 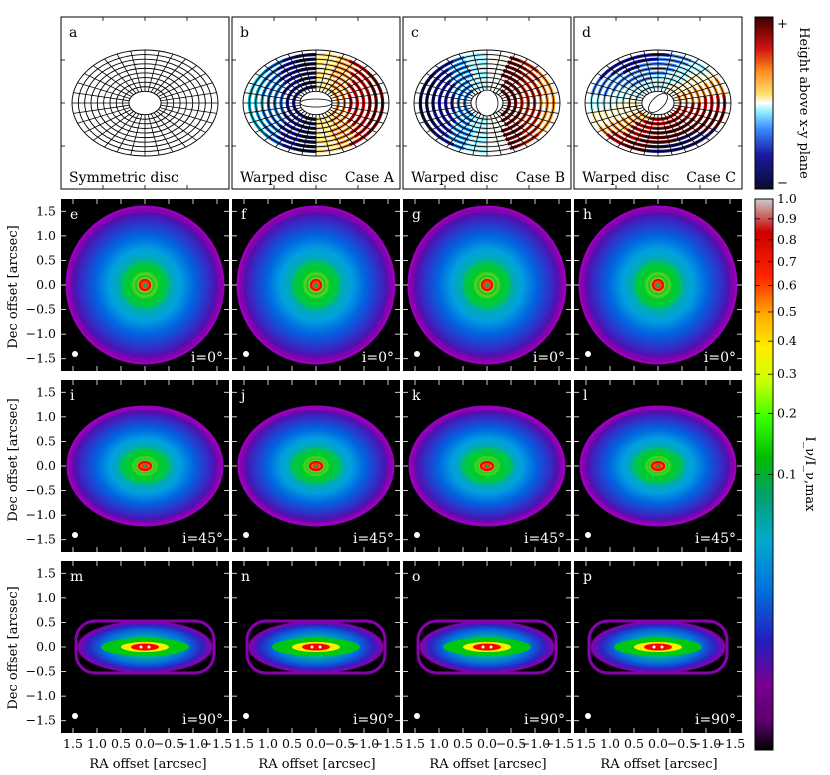 I want to click on colorbar-tick-label: 0.9, so click(x=787, y=218).